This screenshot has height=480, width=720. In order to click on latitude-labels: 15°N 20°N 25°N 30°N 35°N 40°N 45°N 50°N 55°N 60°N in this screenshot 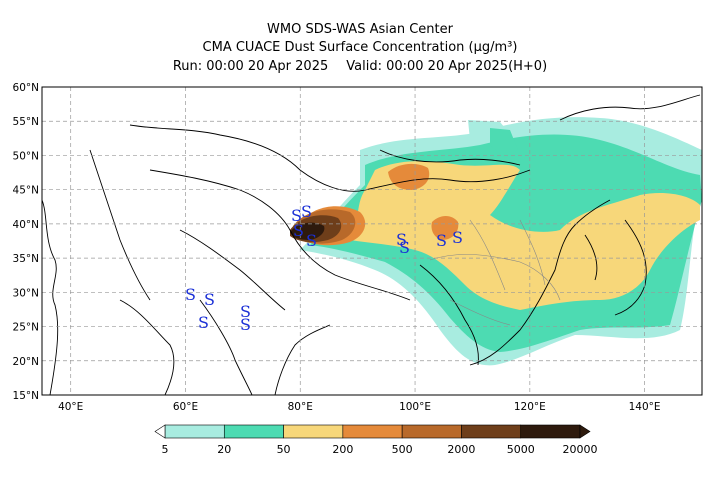, I will do `click(26, 242)`.